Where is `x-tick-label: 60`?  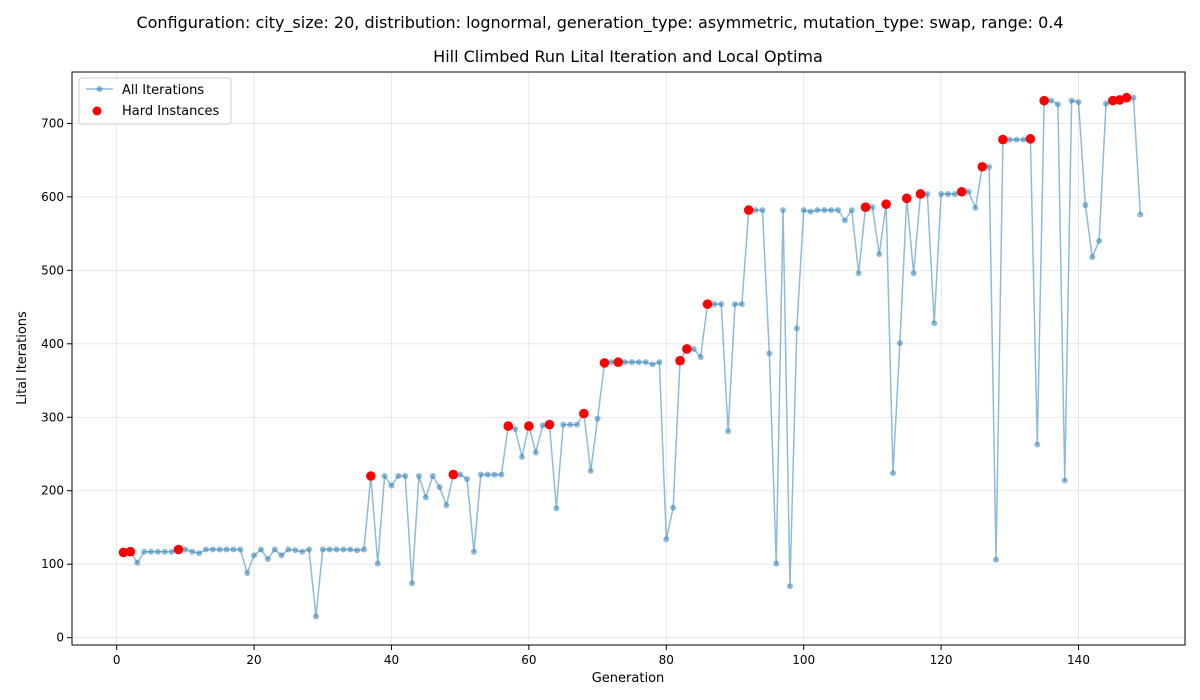 x-tick-label: 60 is located at coordinates (528, 660).